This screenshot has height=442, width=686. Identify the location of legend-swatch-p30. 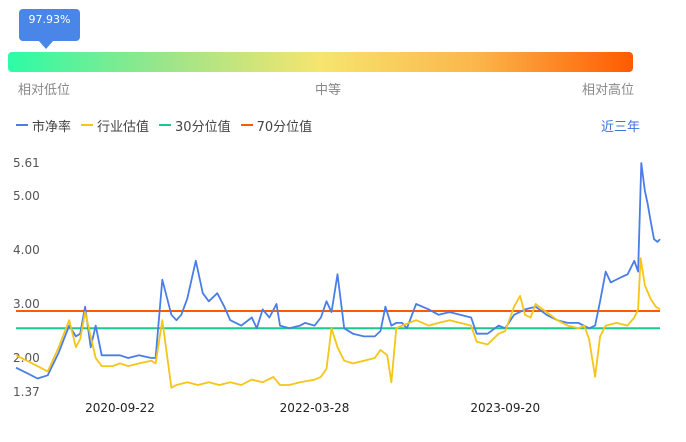
(165, 125).